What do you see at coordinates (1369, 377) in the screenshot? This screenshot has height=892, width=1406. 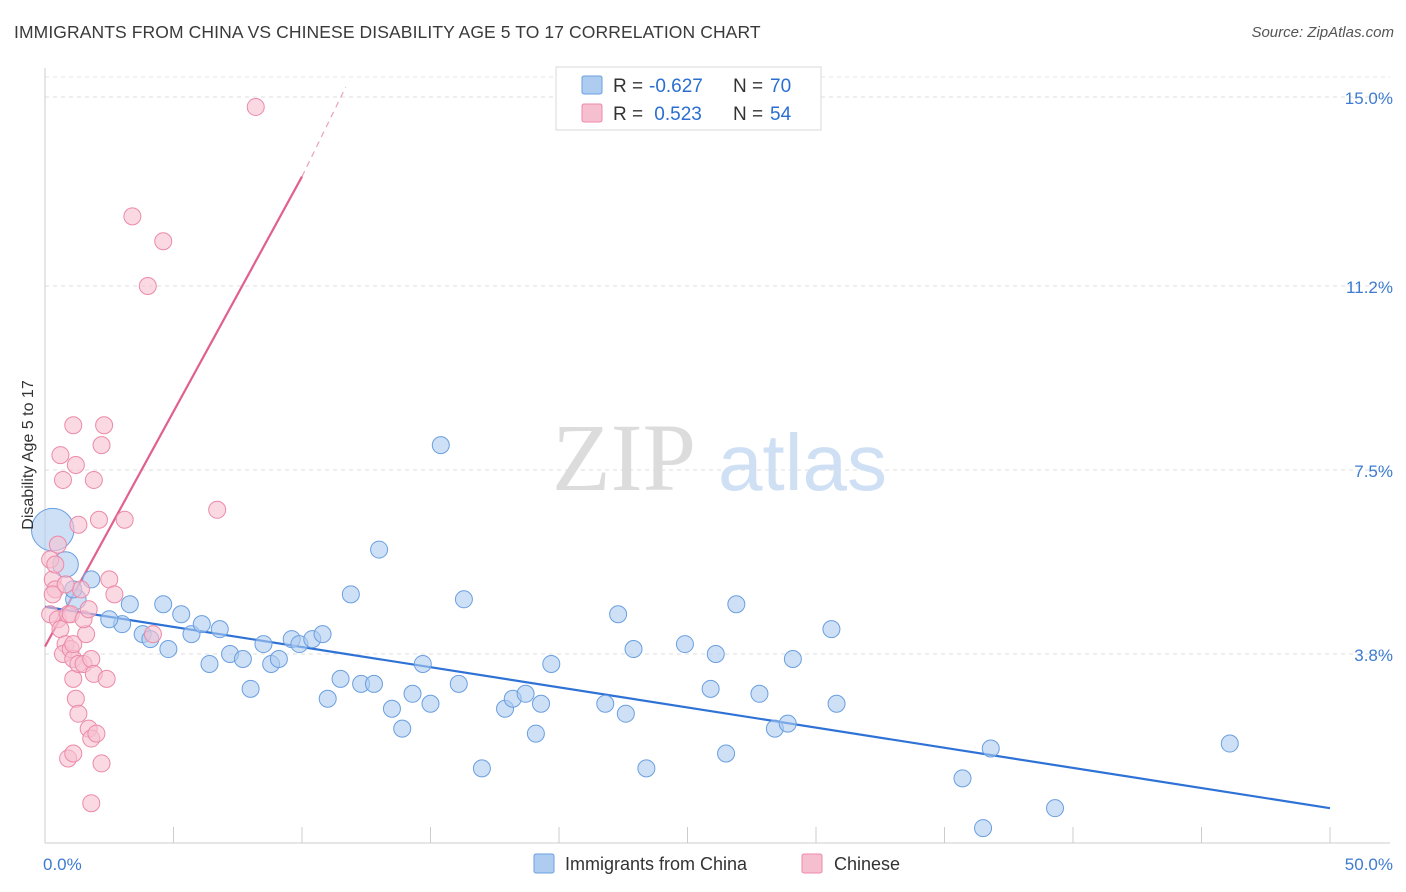 I see `y-tick-labels: 3.8% 7.5% 11.2% 15.0%` at bounding box center [1369, 377].